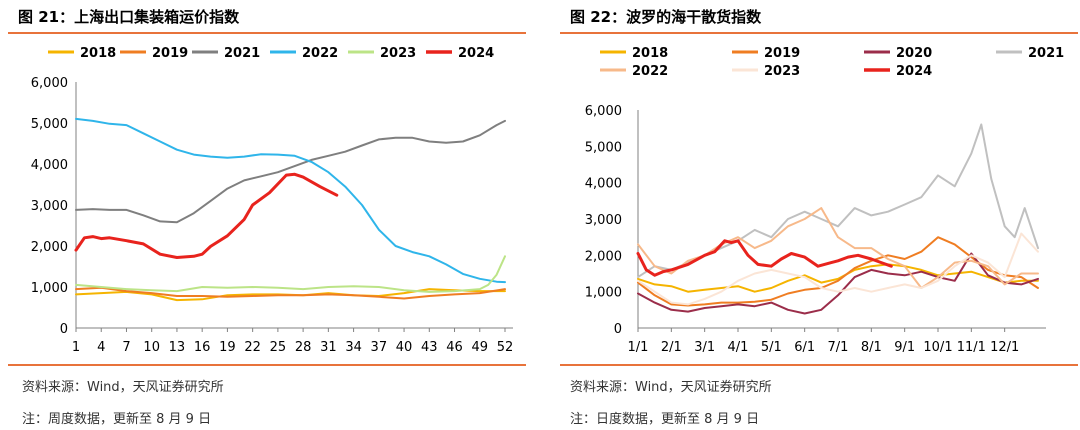 The width and height of the screenshot is (1080, 430). Describe the element at coordinates (1004, 347) in the screenshot. I see `x-tick-label: 12/1` at that location.